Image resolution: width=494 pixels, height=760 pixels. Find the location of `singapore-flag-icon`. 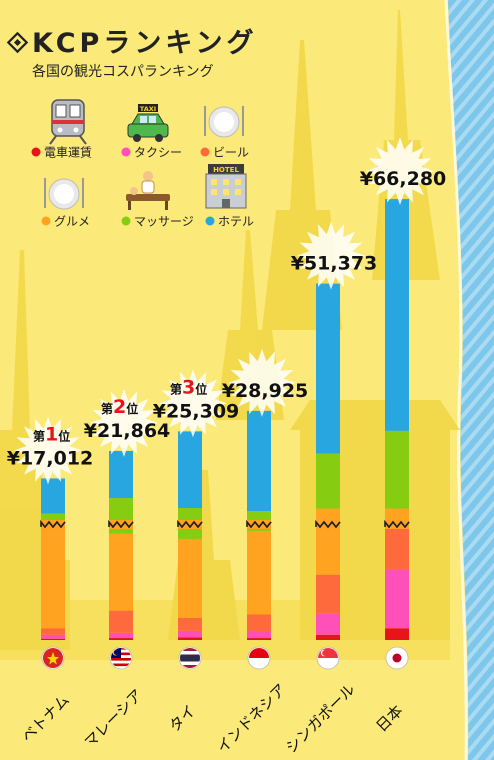

singapore-flag-icon is located at coordinates (328, 658).